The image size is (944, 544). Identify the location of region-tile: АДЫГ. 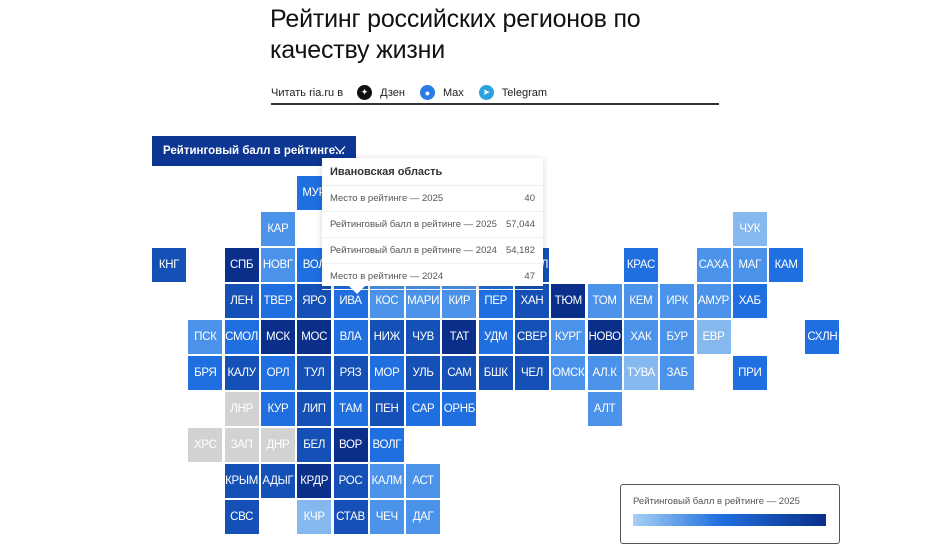
(277, 481).